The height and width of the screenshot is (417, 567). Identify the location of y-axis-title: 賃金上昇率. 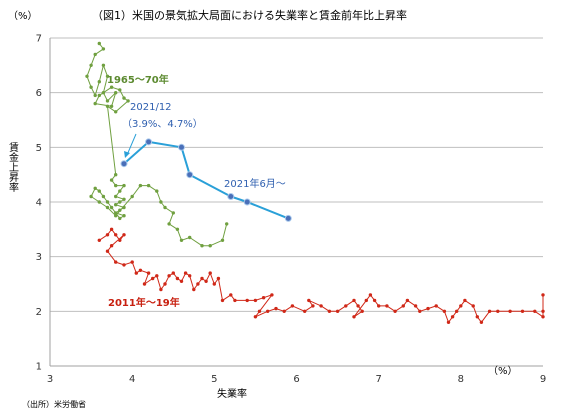
(13, 167).